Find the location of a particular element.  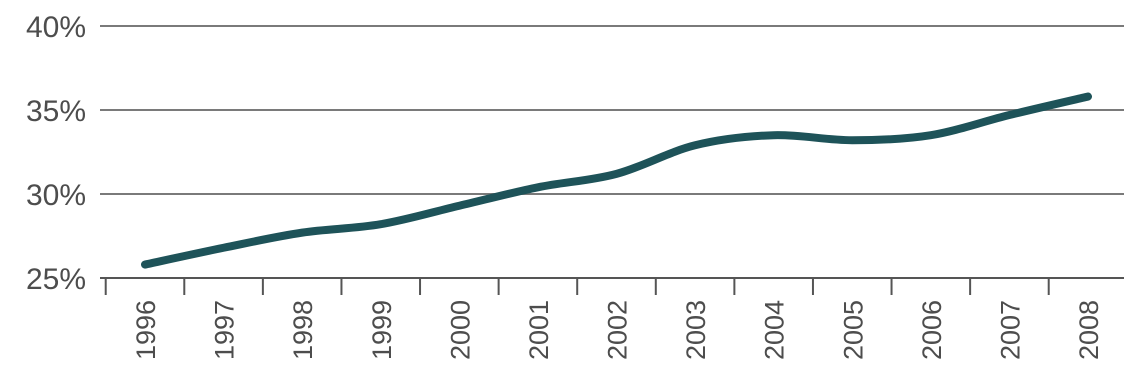

x-tick-label: 2001 is located at coordinates (539, 330).